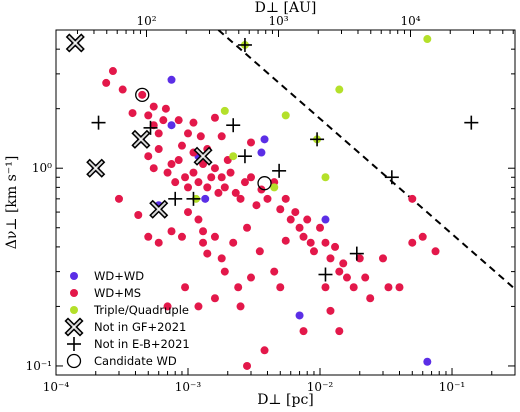 Image resolution: width=520 pixels, height=412 pixels. I want to click on legend-wd-wd-label: WD+WD, so click(119, 276).